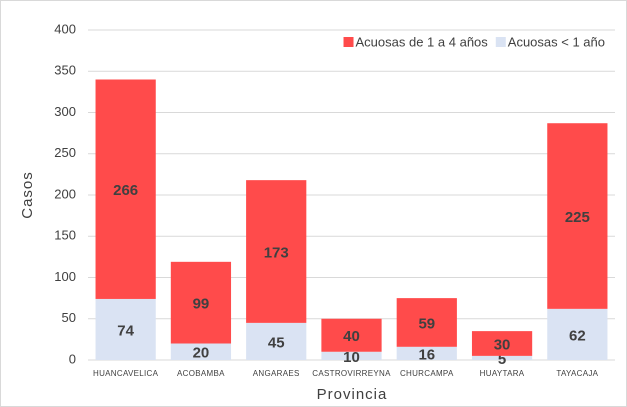 The image size is (627, 407). I want to click on data-label: 5, so click(502, 359).